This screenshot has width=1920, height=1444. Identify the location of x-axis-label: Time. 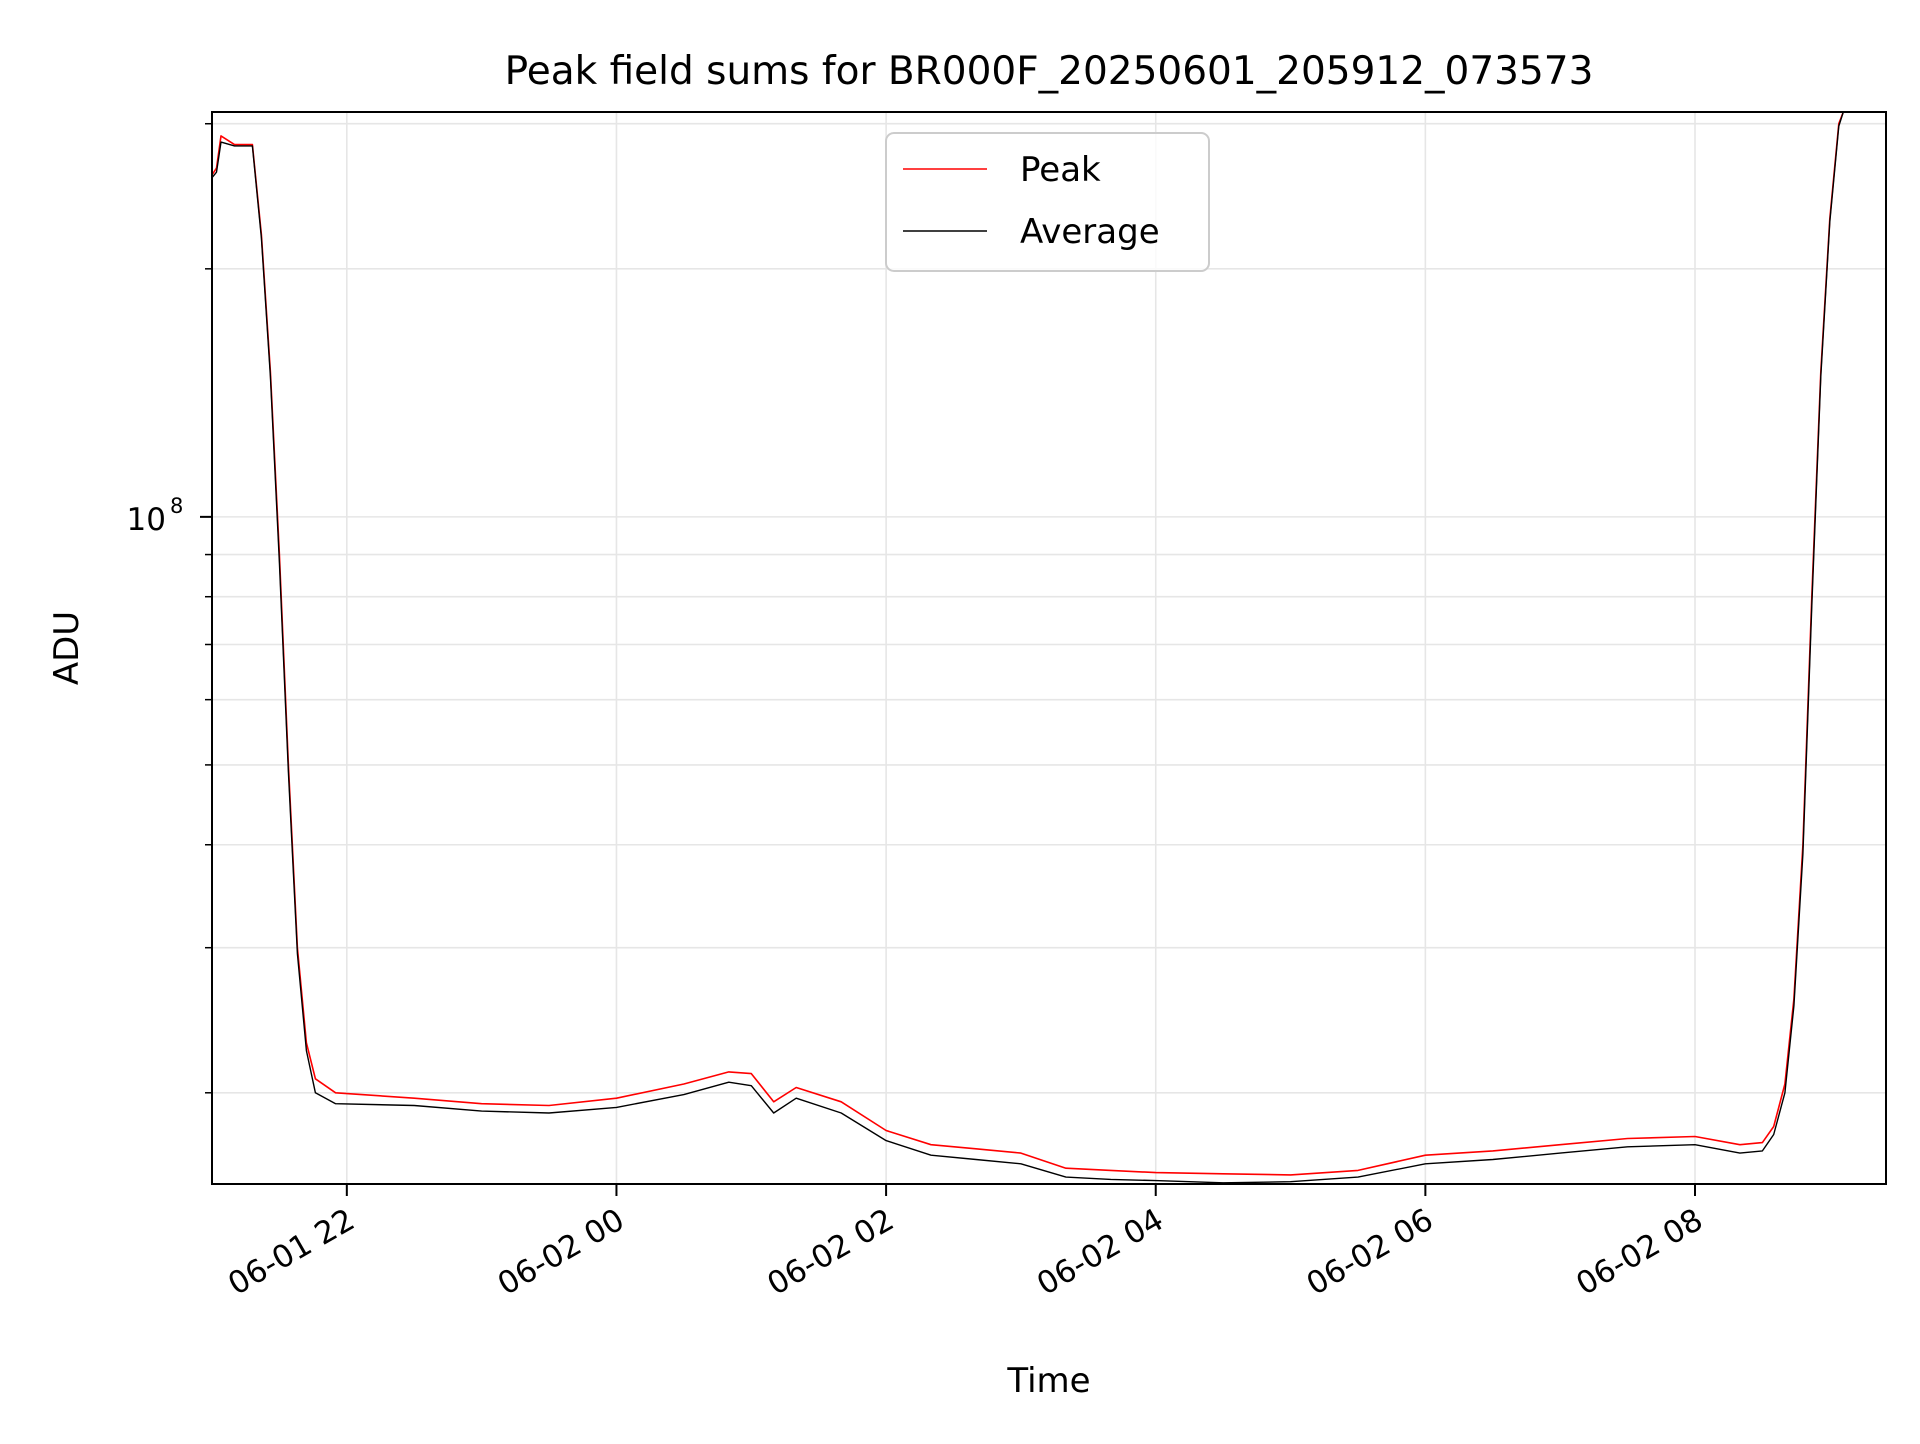
(1048, 1381).